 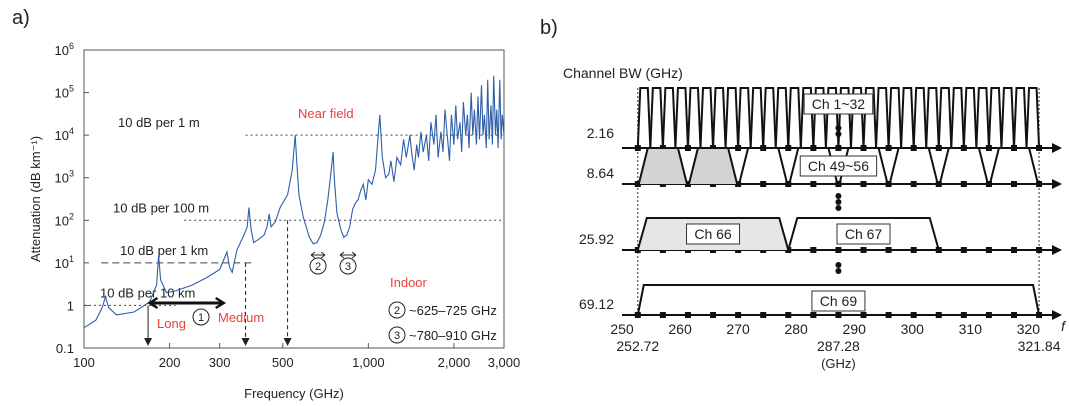 I want to click on y-tick-exponent: 1, so click(x=71, y=259).